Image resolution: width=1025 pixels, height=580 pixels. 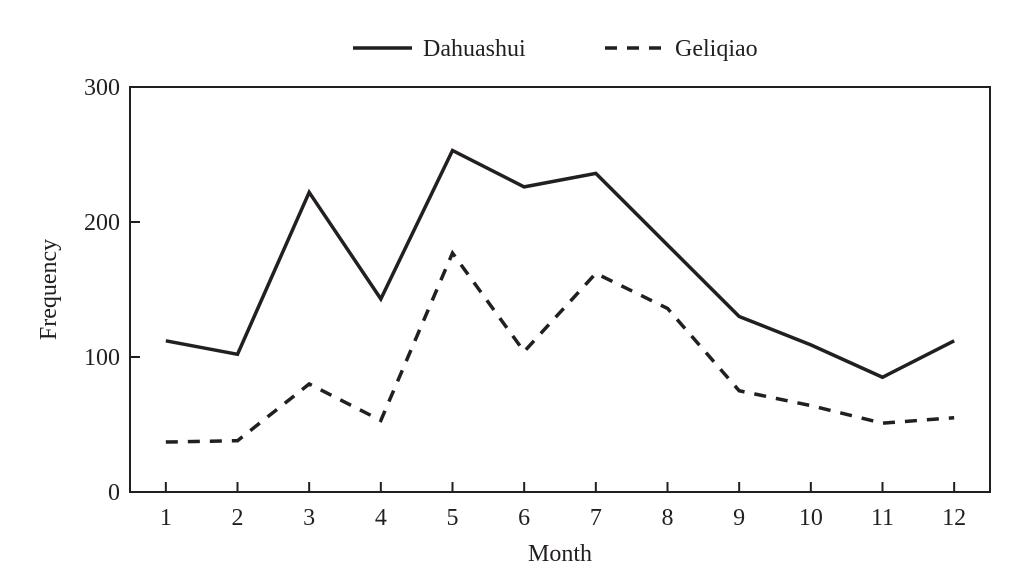 What do you see at coordinates (474, 49) in the screenshot?
I see `legend-label: Dahuashui` at bounding box center [474, 49].